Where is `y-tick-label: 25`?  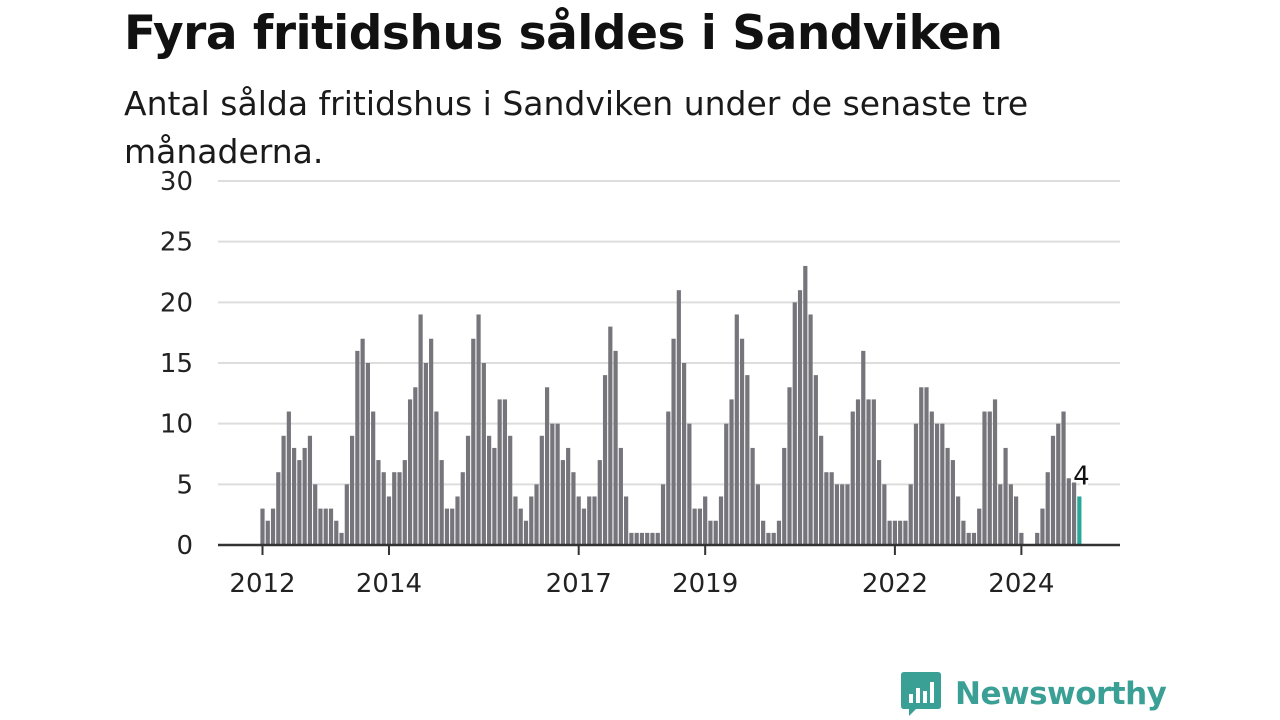
y-tick-label: 25 is located at coordinates (176, 243).